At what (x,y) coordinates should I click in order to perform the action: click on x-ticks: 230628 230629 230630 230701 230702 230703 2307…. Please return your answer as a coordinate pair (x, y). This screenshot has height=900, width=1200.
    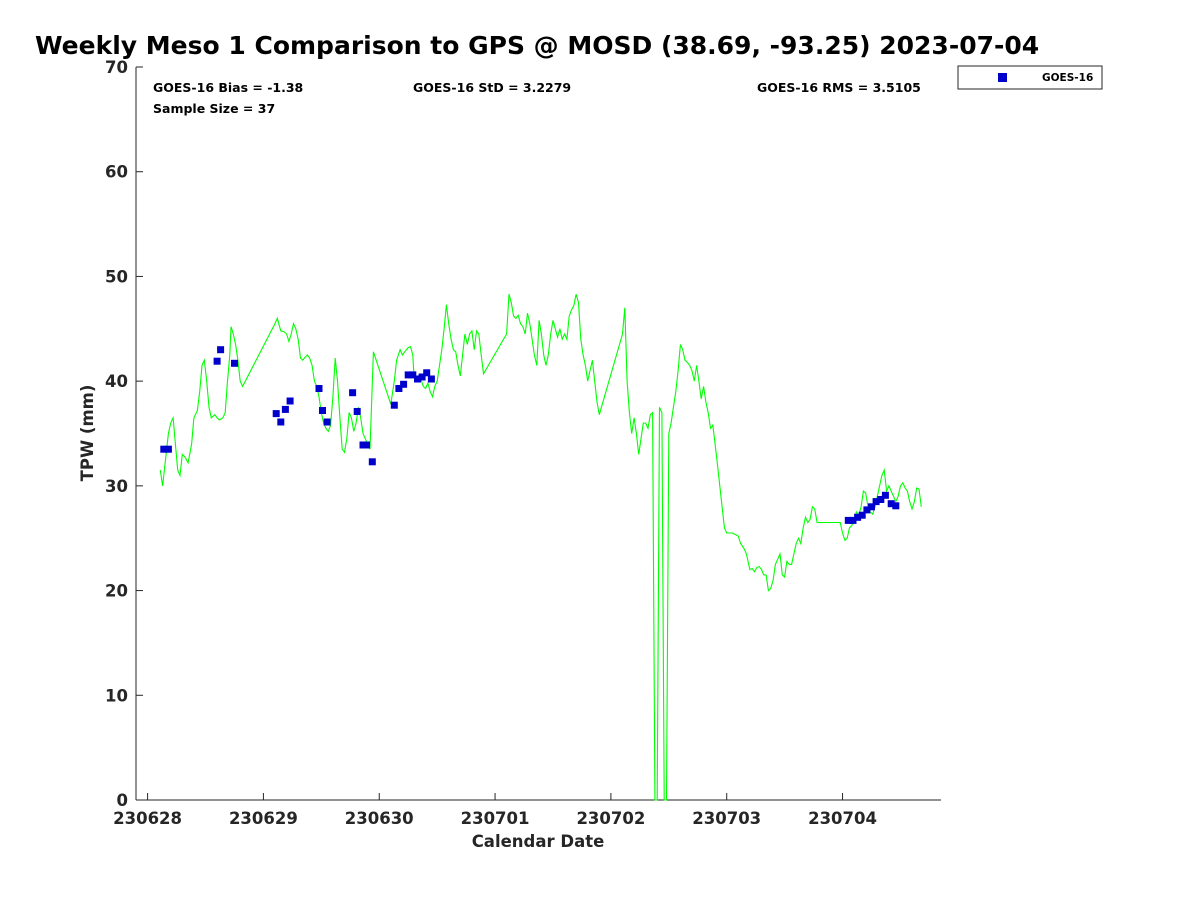
    Looking at the image, I should click on (495, 810).